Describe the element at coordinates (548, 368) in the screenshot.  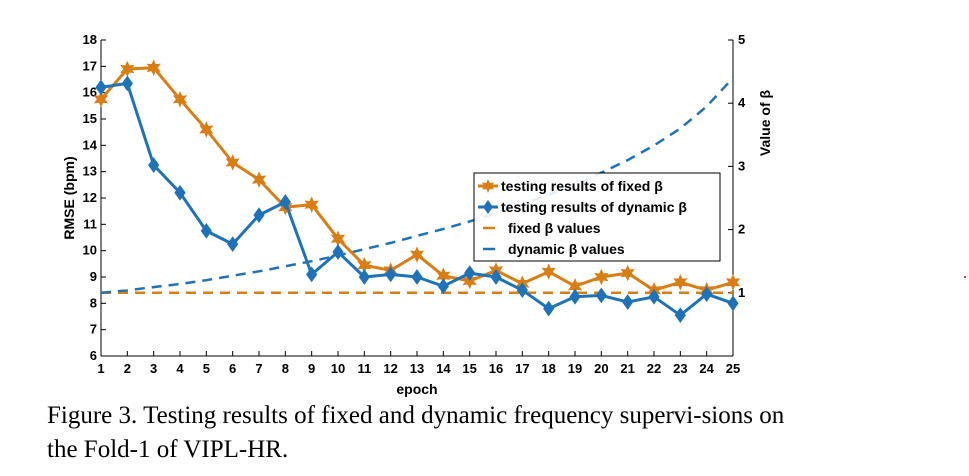
I see `x-tick-label: 18` at that location.